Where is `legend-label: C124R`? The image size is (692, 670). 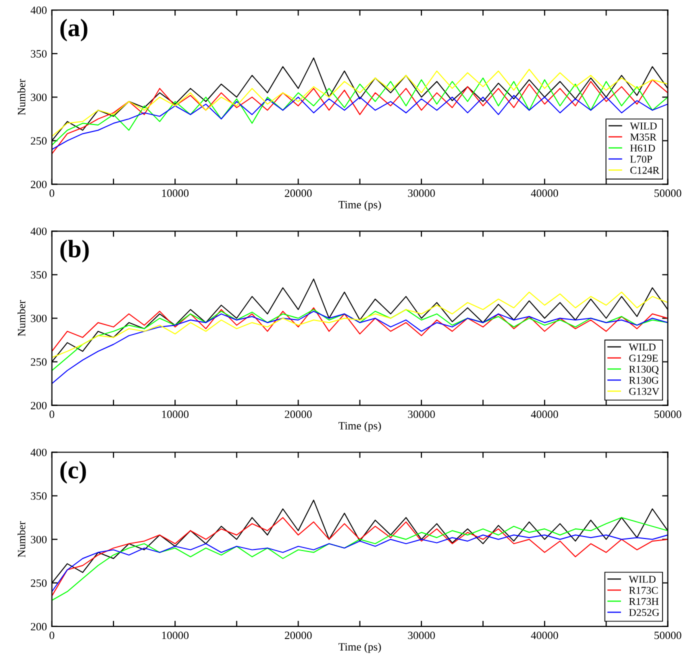
legend-label: C124R is located at coordinates (645, 170).